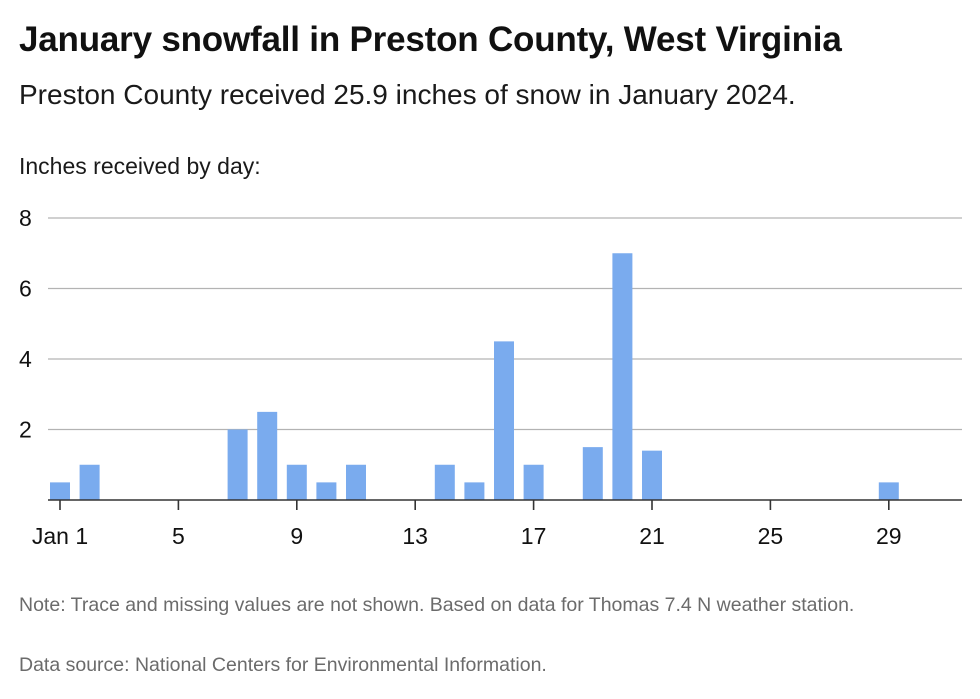 The height and width of the screenshot is (699, 980). Describe the element at coordinates (296, 536) in the screenshot. I see `x-tick-label: 9` at that location.